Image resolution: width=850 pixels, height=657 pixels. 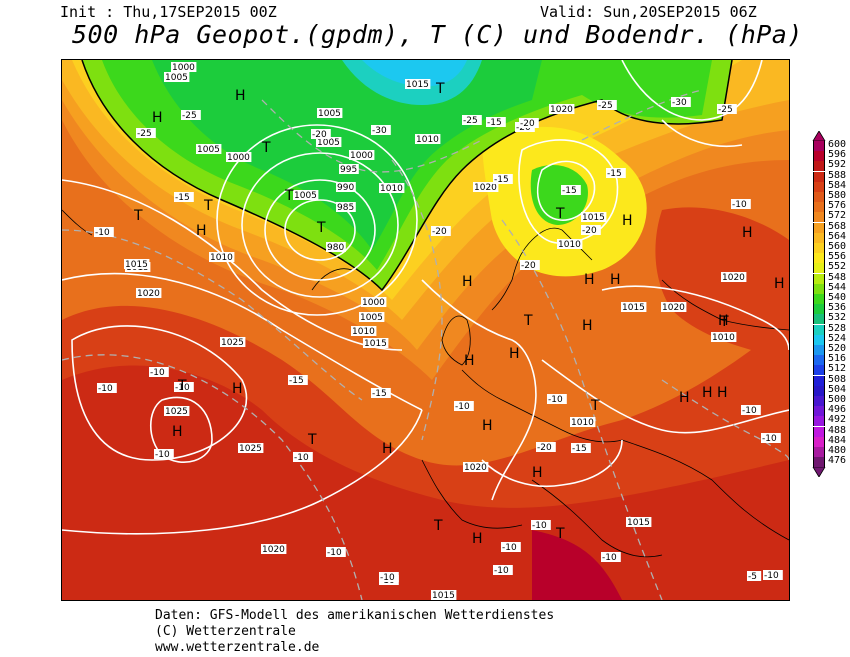 What do you see at coordinates (831, 411) in the screenshot?
I see `legend-level: 496` at bounding box center [831, 411].